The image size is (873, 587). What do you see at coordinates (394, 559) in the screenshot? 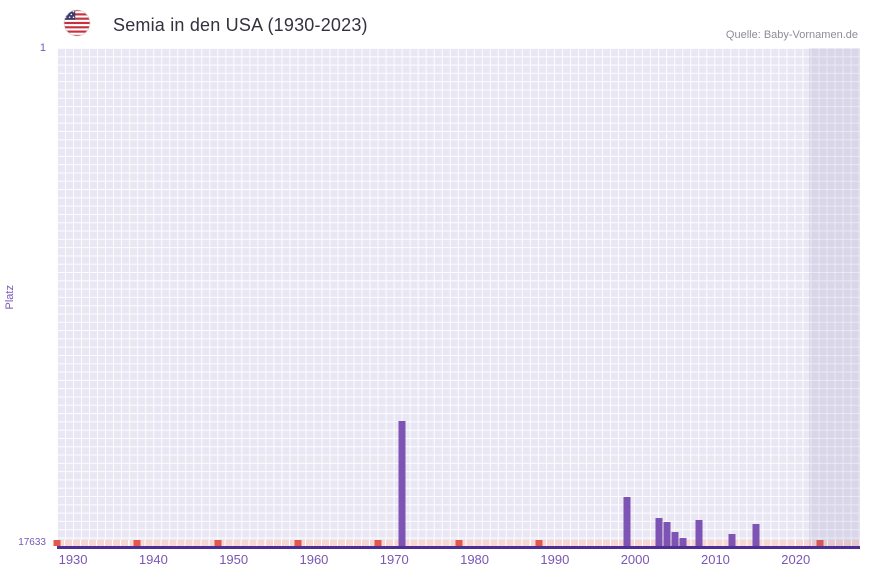
I see `x-tick-1970: 1970` at bounding box center [394, 559].